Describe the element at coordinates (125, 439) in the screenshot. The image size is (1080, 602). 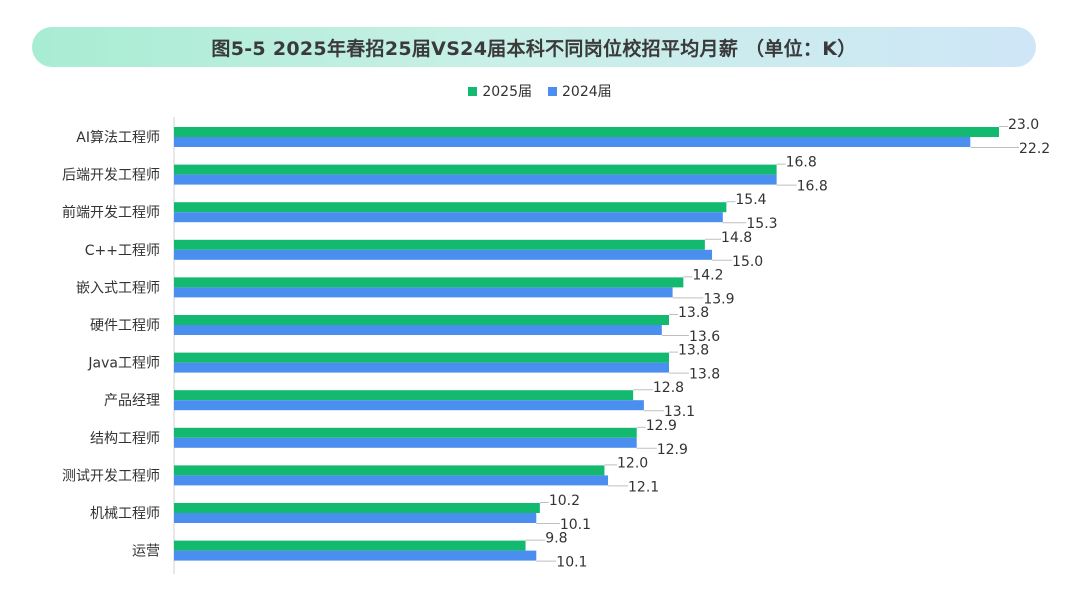
I see `category-label: 结构工程师` at that location.